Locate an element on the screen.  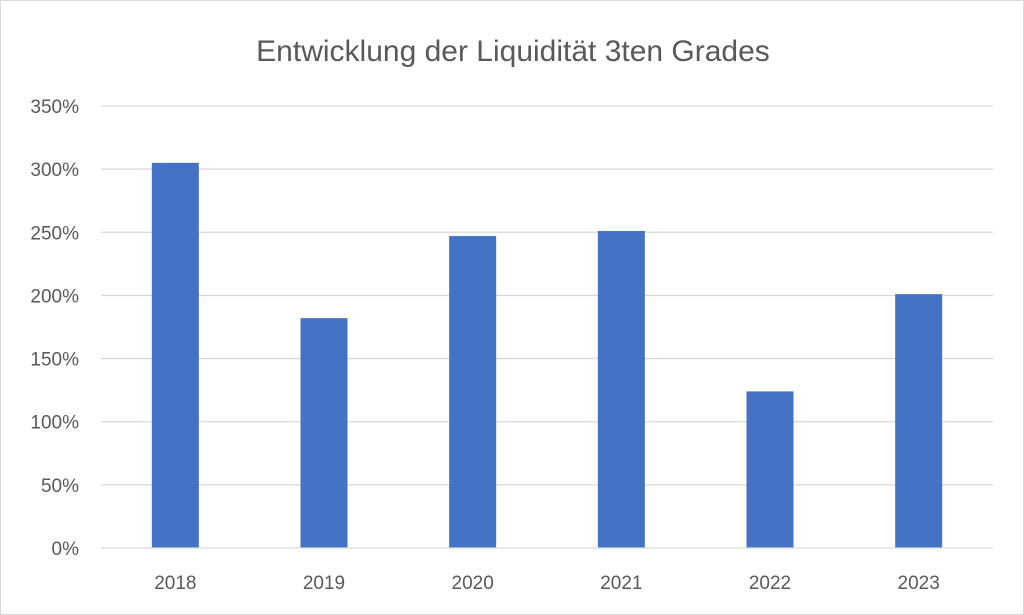
bar-2020 is located at coordinates (473, 392).